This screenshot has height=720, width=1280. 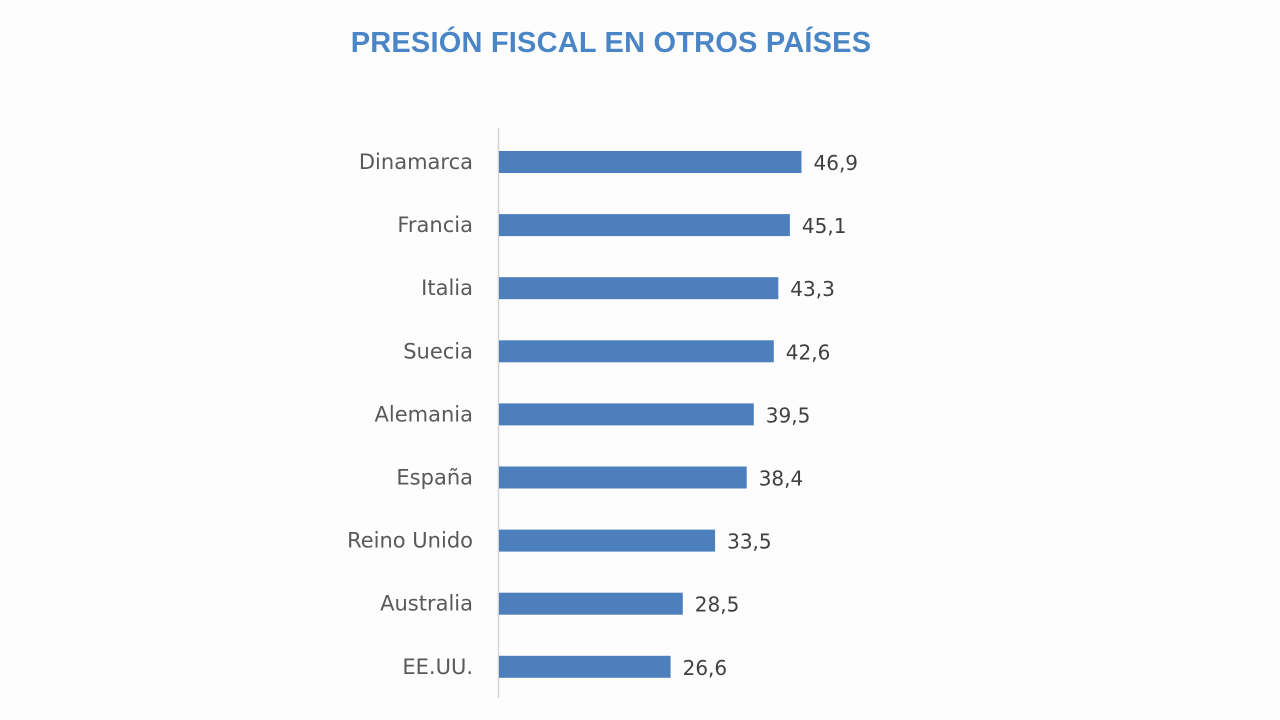 What do you see at coordinates (808, 352) in the screenshot?
I see `value-label: 42,6` at bounding box center [808, 352].